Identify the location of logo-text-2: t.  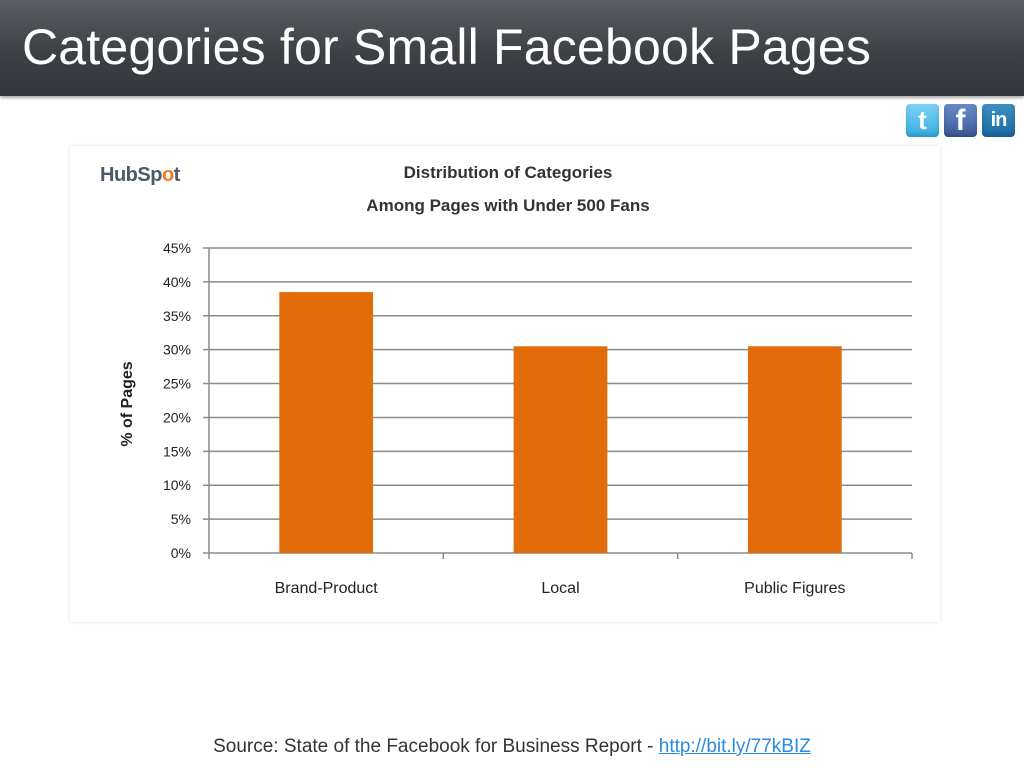
(177, 175).